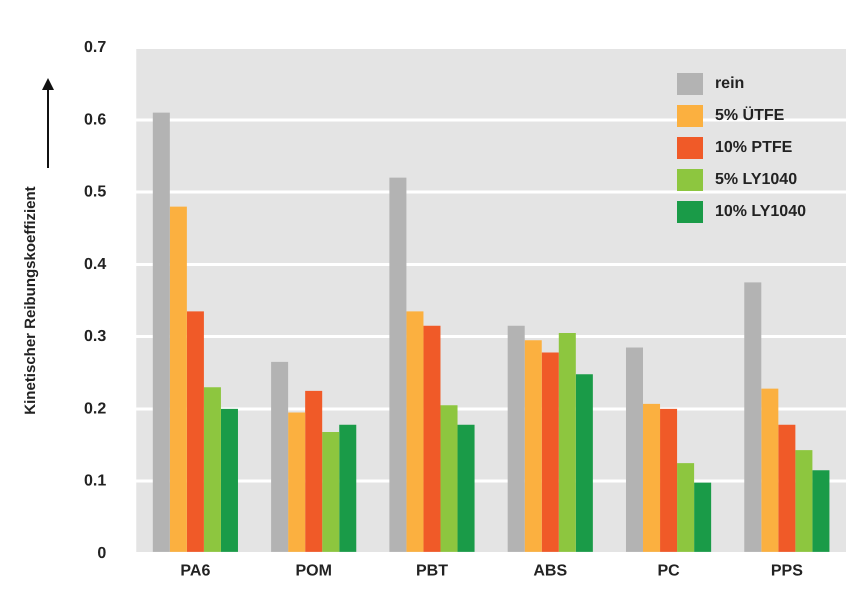  Describe the element at coordinates (729, 83) in the screenshot. I see `legend-label: rein` at that location.